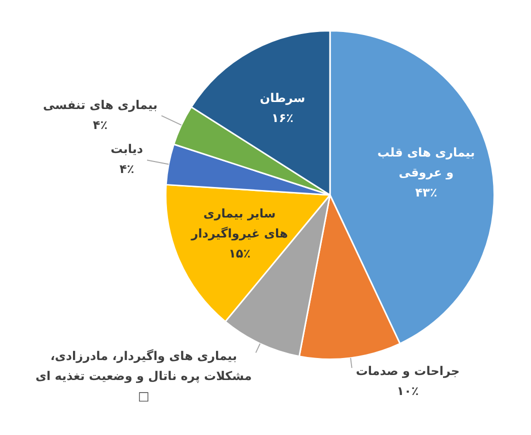 This screenshot has height=435, width=531. Describe the element at coordinates (127, 149) in the screenshot. I see `slice-label: دیابت` at that location.